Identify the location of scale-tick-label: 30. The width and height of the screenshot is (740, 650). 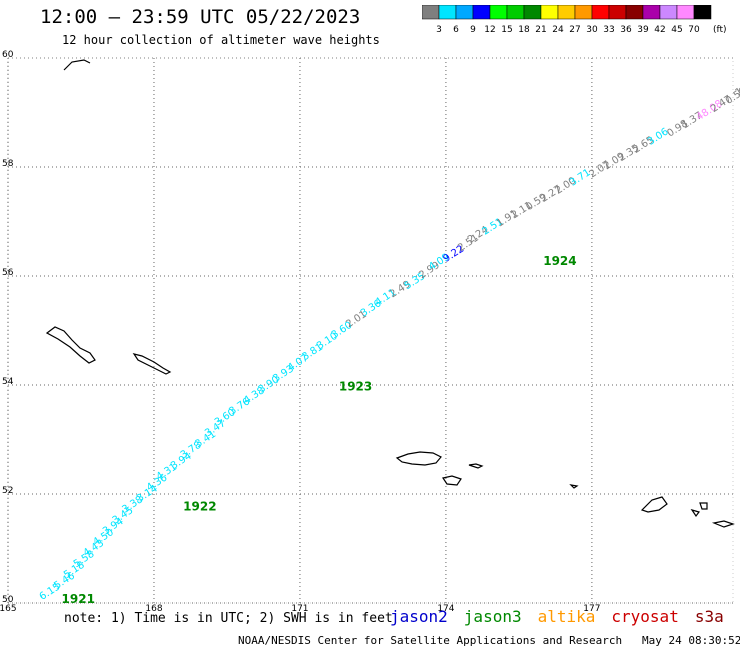
(592, 30).